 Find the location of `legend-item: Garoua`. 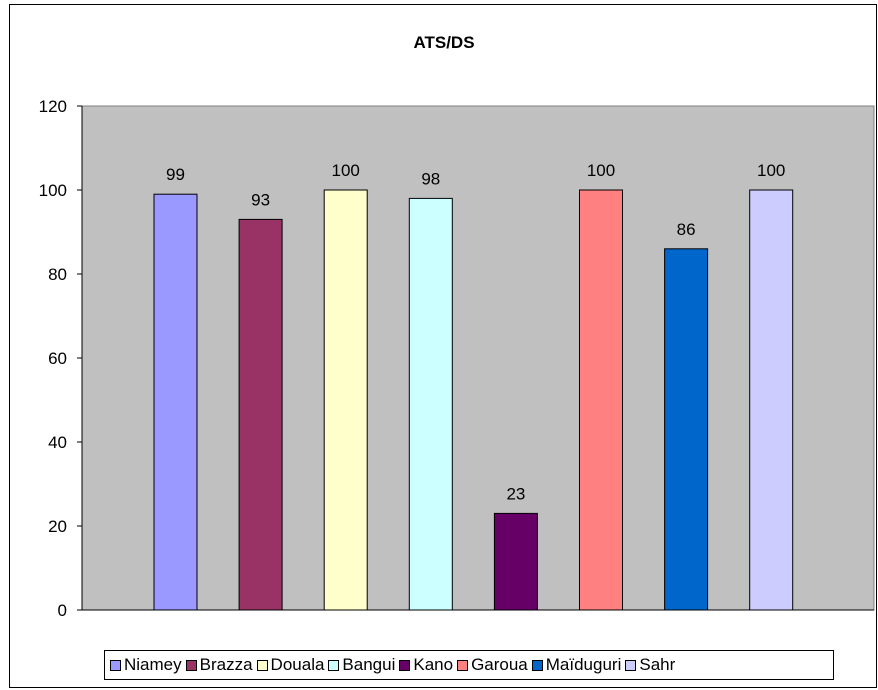

legend-item: Garoua is located at coordinates (492, 665).